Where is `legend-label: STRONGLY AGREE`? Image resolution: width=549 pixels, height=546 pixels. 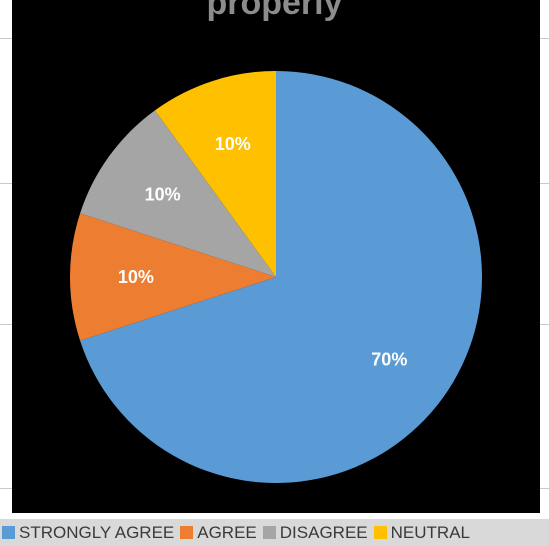
legend-label: STRONGLY AGREE is located at coordinates (97, 532).